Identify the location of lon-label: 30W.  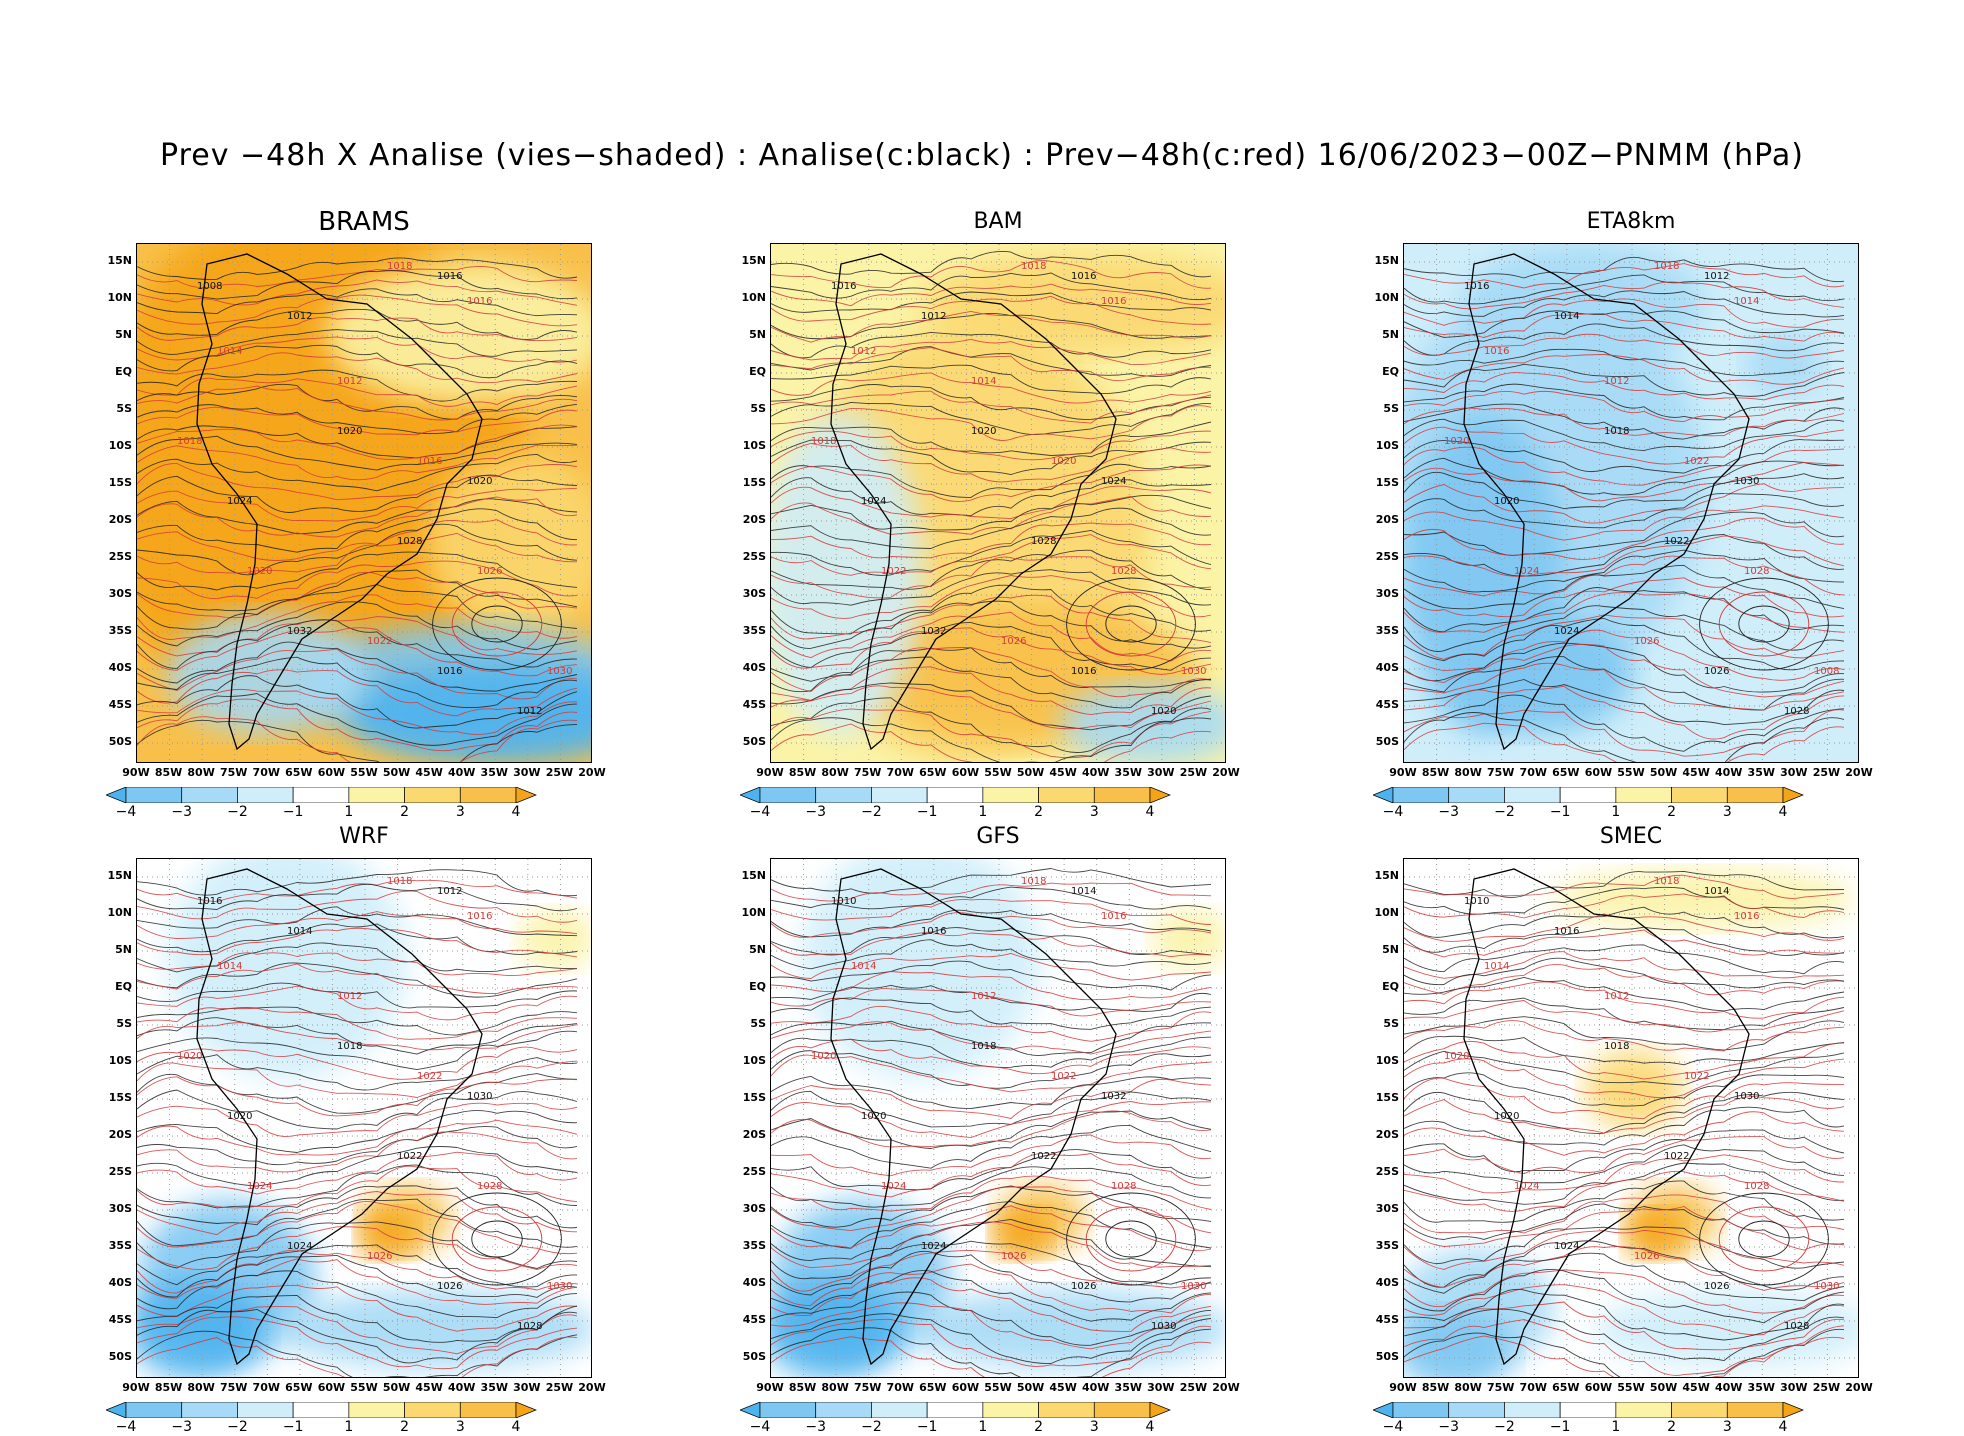
(1161, 1387).